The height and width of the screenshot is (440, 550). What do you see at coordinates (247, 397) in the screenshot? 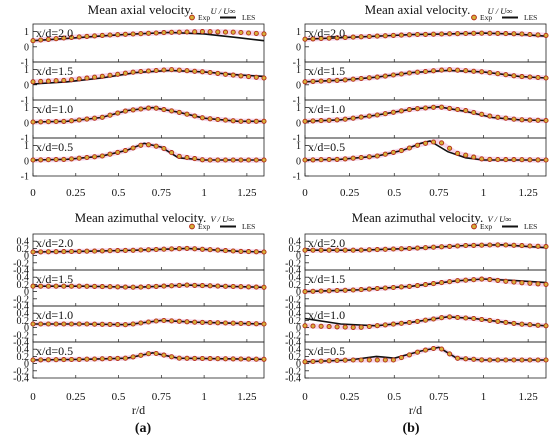
I see `x-tick-label: 1.25` at bounding box center [247, 397].